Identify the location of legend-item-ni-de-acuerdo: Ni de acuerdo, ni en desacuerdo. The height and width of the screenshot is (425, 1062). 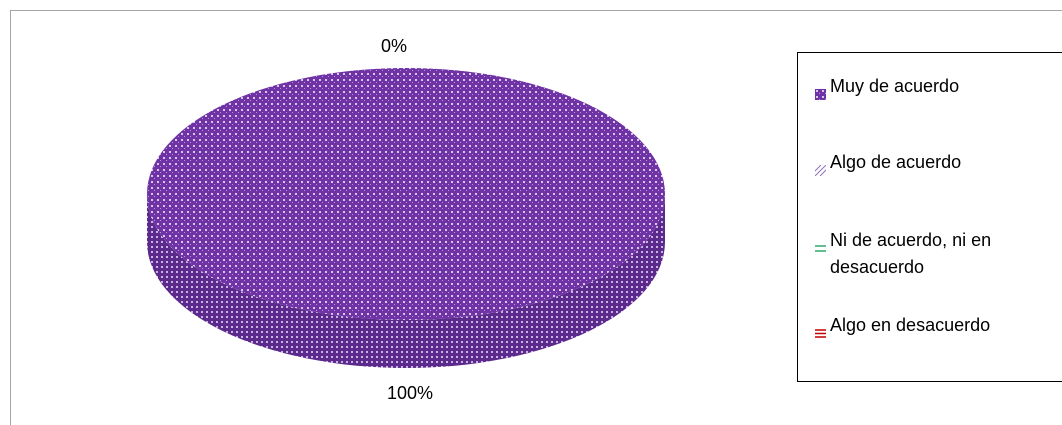
(938, 254).